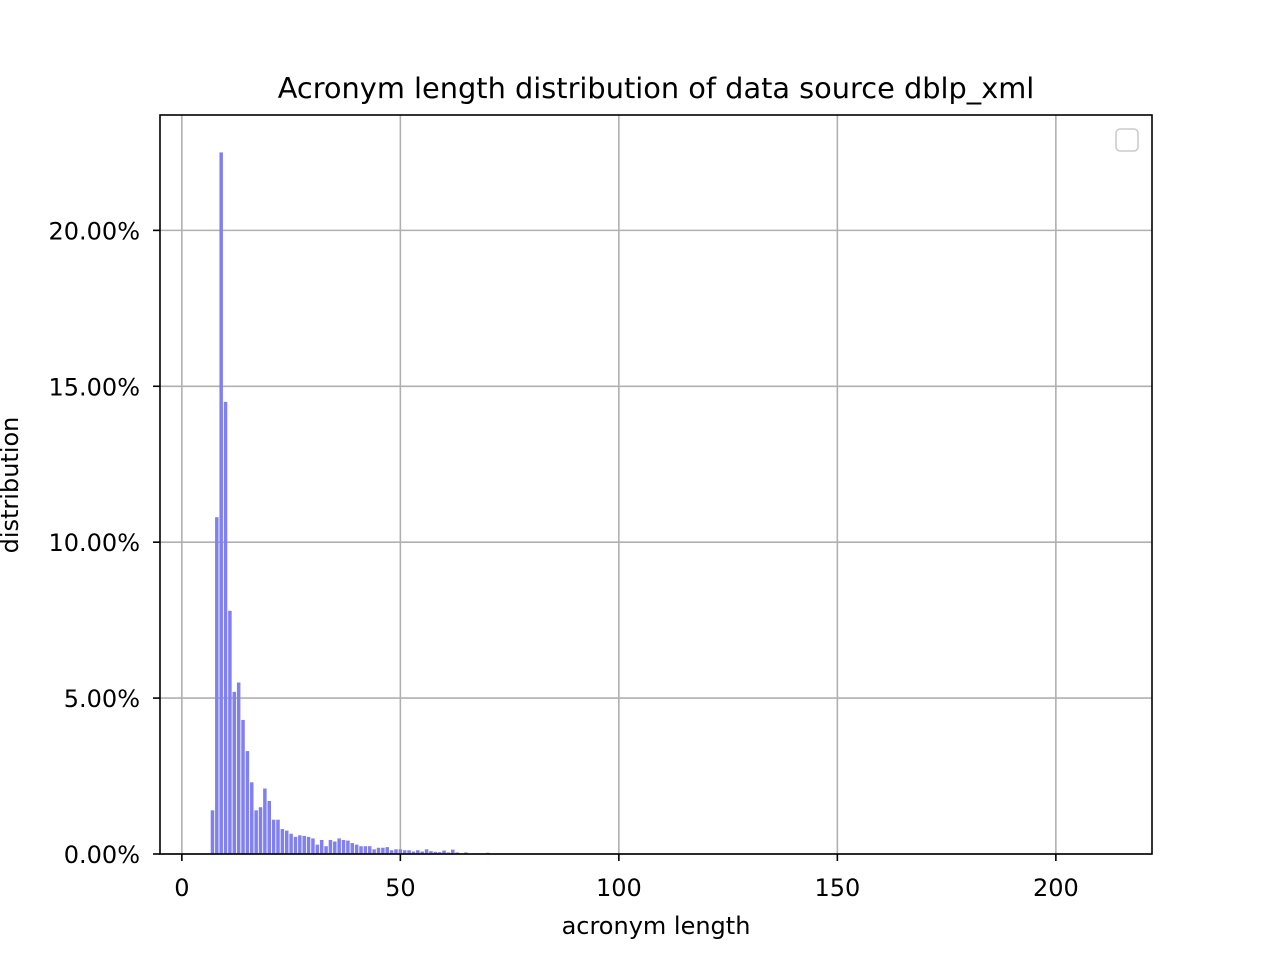 The width and height of the screenshot is (1280, 960). Describe the element at coordinates (12, 485) in the screenshot. I see `y-axis-title: distribution` at that location.